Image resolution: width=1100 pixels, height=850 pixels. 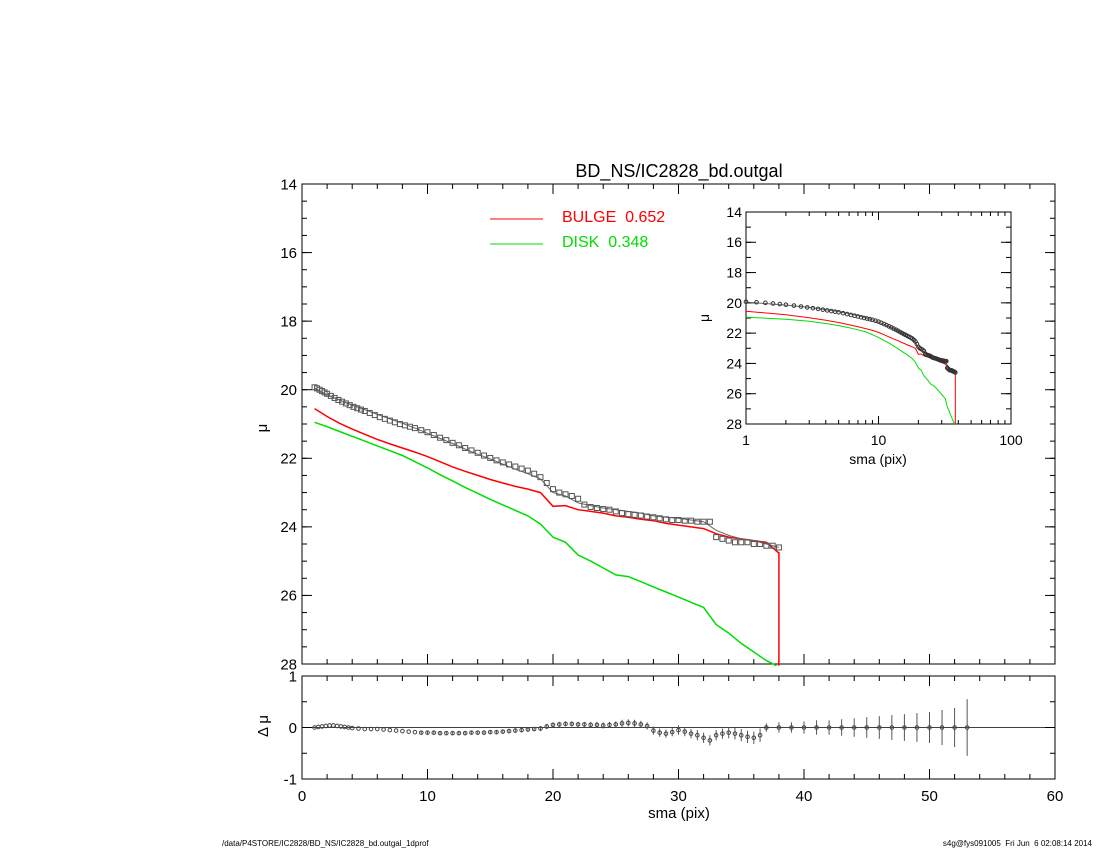 What do you see at coordinates (577, 230) in the screenshot?
I see `legend: BULGE 0.652 DISK 0.348` at bounding box center [577, 230].